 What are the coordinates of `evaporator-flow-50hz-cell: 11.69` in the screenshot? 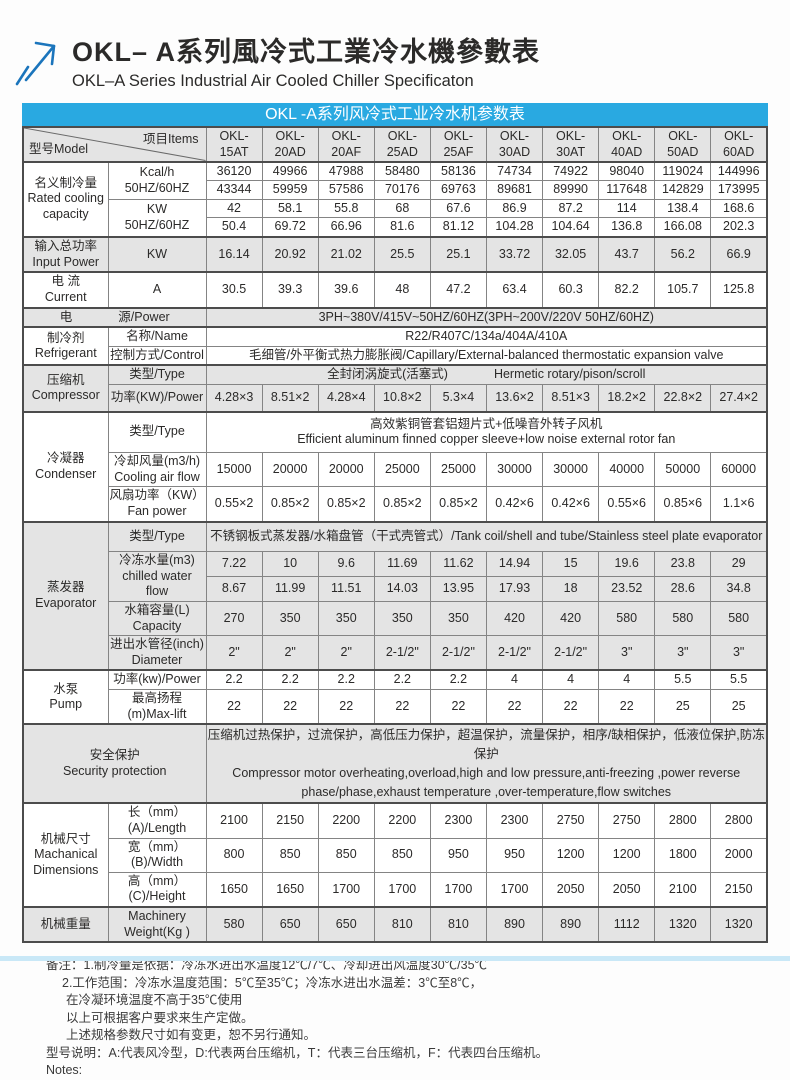 It's located at (402, 564).